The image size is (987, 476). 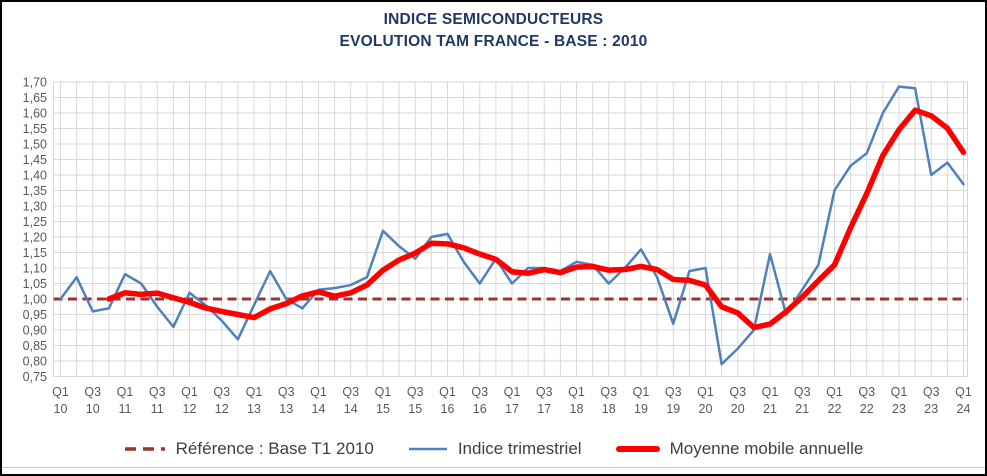 What do you see at coordinates (35, 362) in the screenshot?
I see `y-axis-tick-label: 0,80` at bounding box center [35, 362].